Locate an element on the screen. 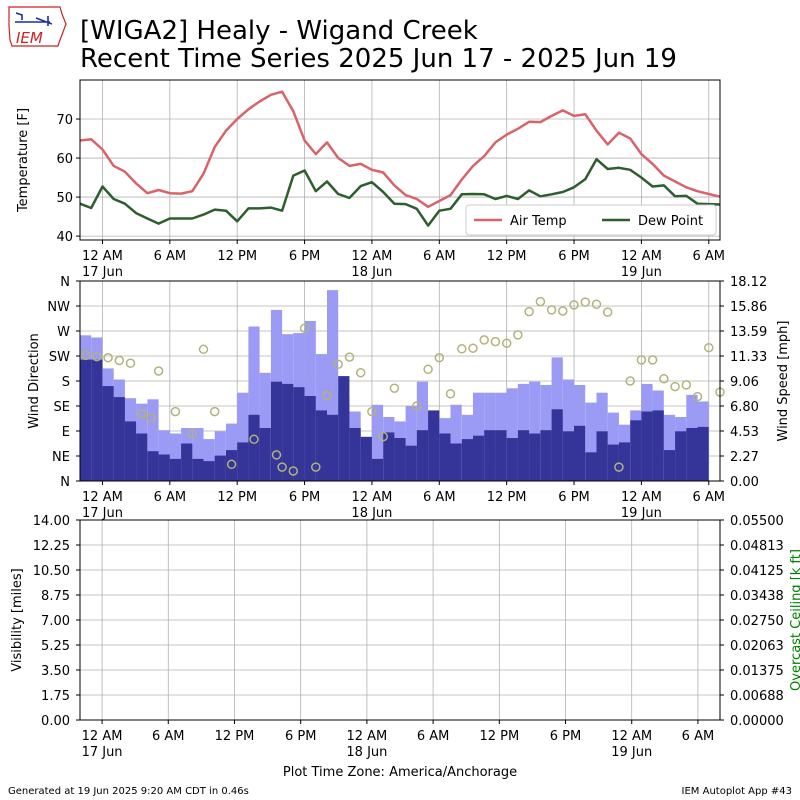 This screenshot has height=800, width=800. iem-logo: IEM is located at coordinates (37, 26).